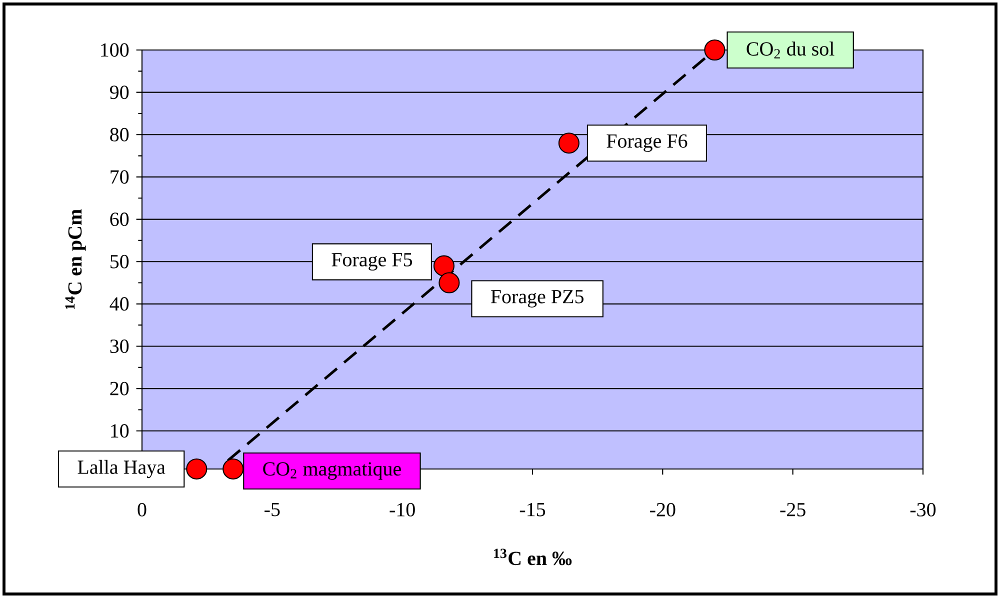 The image size is (1000, 598). I want to click on y-tick-label: 70, so click(119, 177).